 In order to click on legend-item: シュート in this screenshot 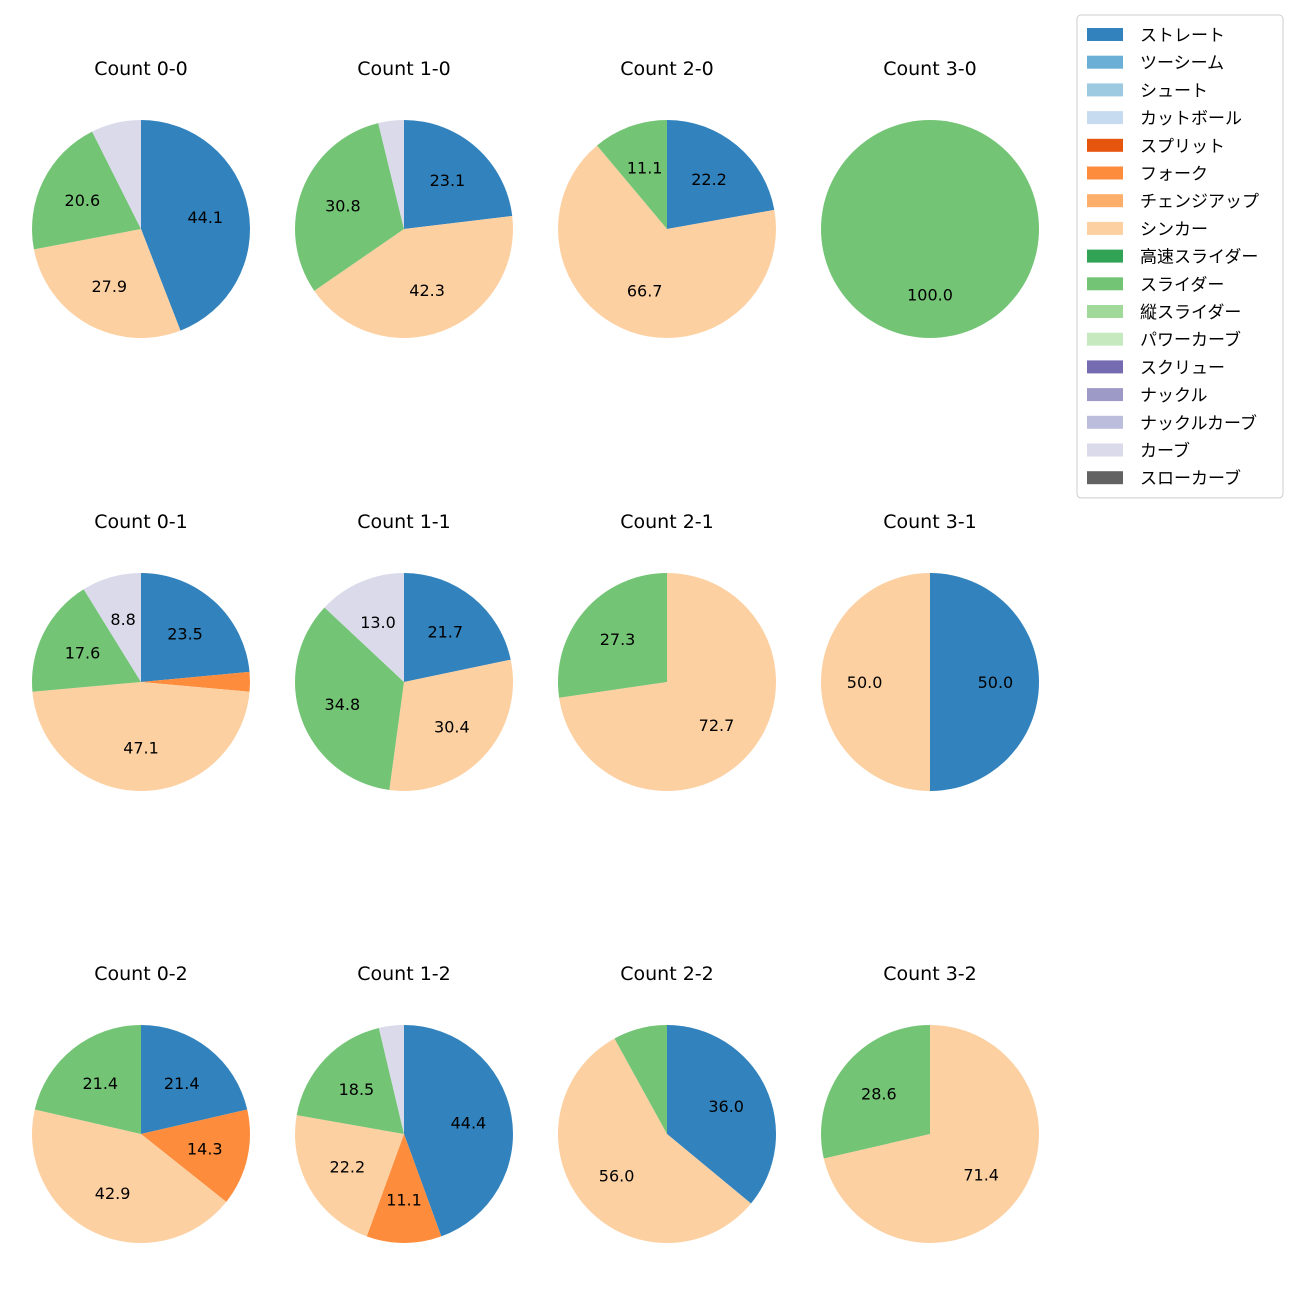, I will do `click(1147, 91)`.